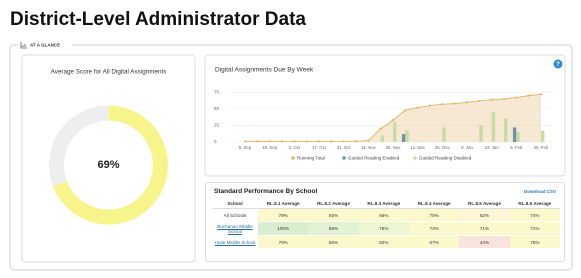 This screenshot has height=278, width=581. I want to click on y-tick-label: 25, so click(217, 125).